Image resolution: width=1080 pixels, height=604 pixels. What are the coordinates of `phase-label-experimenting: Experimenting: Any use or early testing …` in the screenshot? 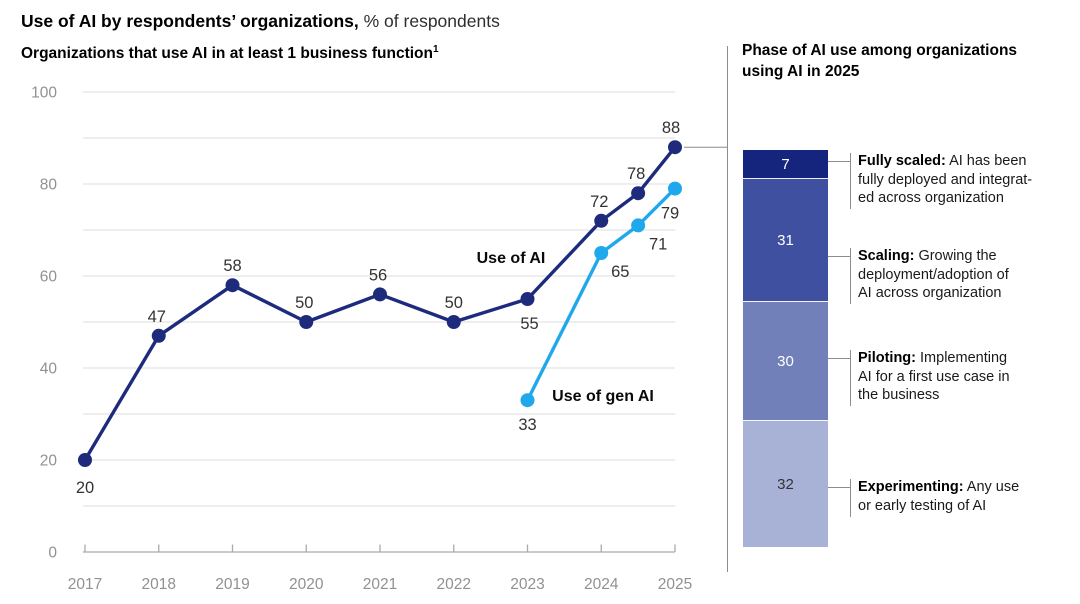 It's located at (939, 496).